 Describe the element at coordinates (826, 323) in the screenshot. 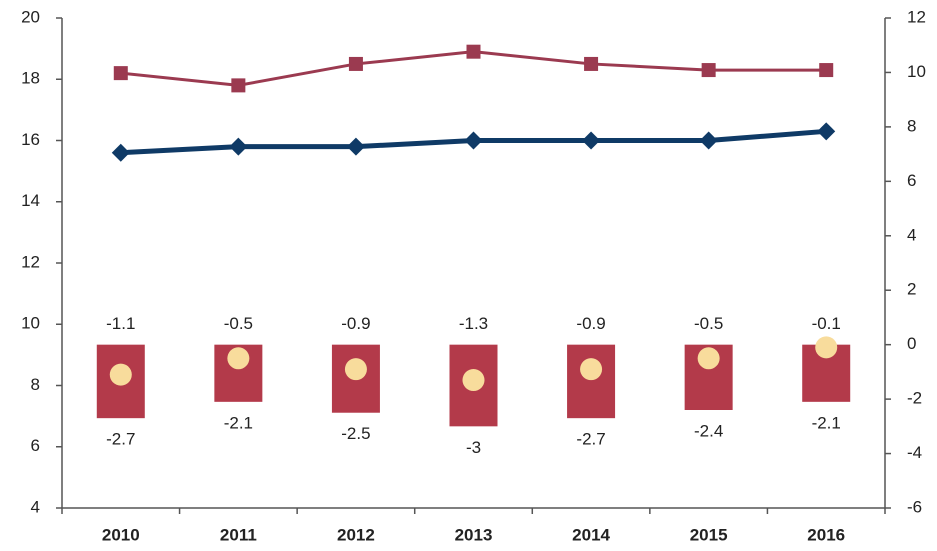

I see `dot-label: -0.1` at that location.